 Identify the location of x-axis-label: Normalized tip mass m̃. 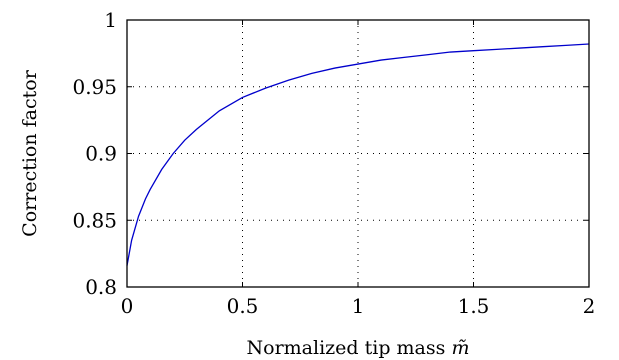
(358, 348).